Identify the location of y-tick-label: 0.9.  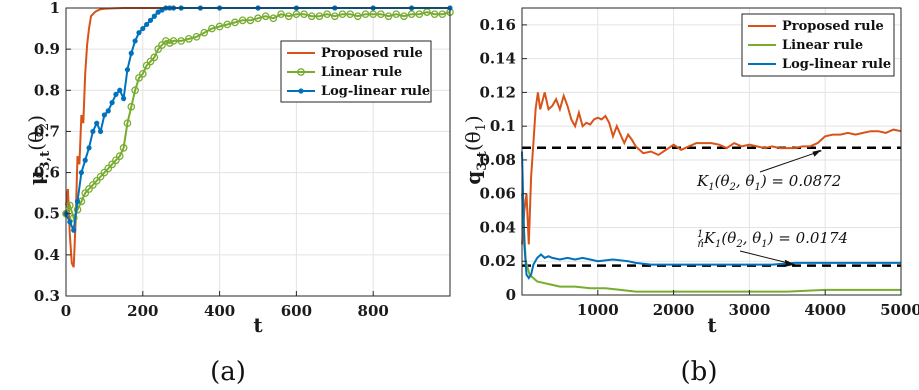
(47, 49).